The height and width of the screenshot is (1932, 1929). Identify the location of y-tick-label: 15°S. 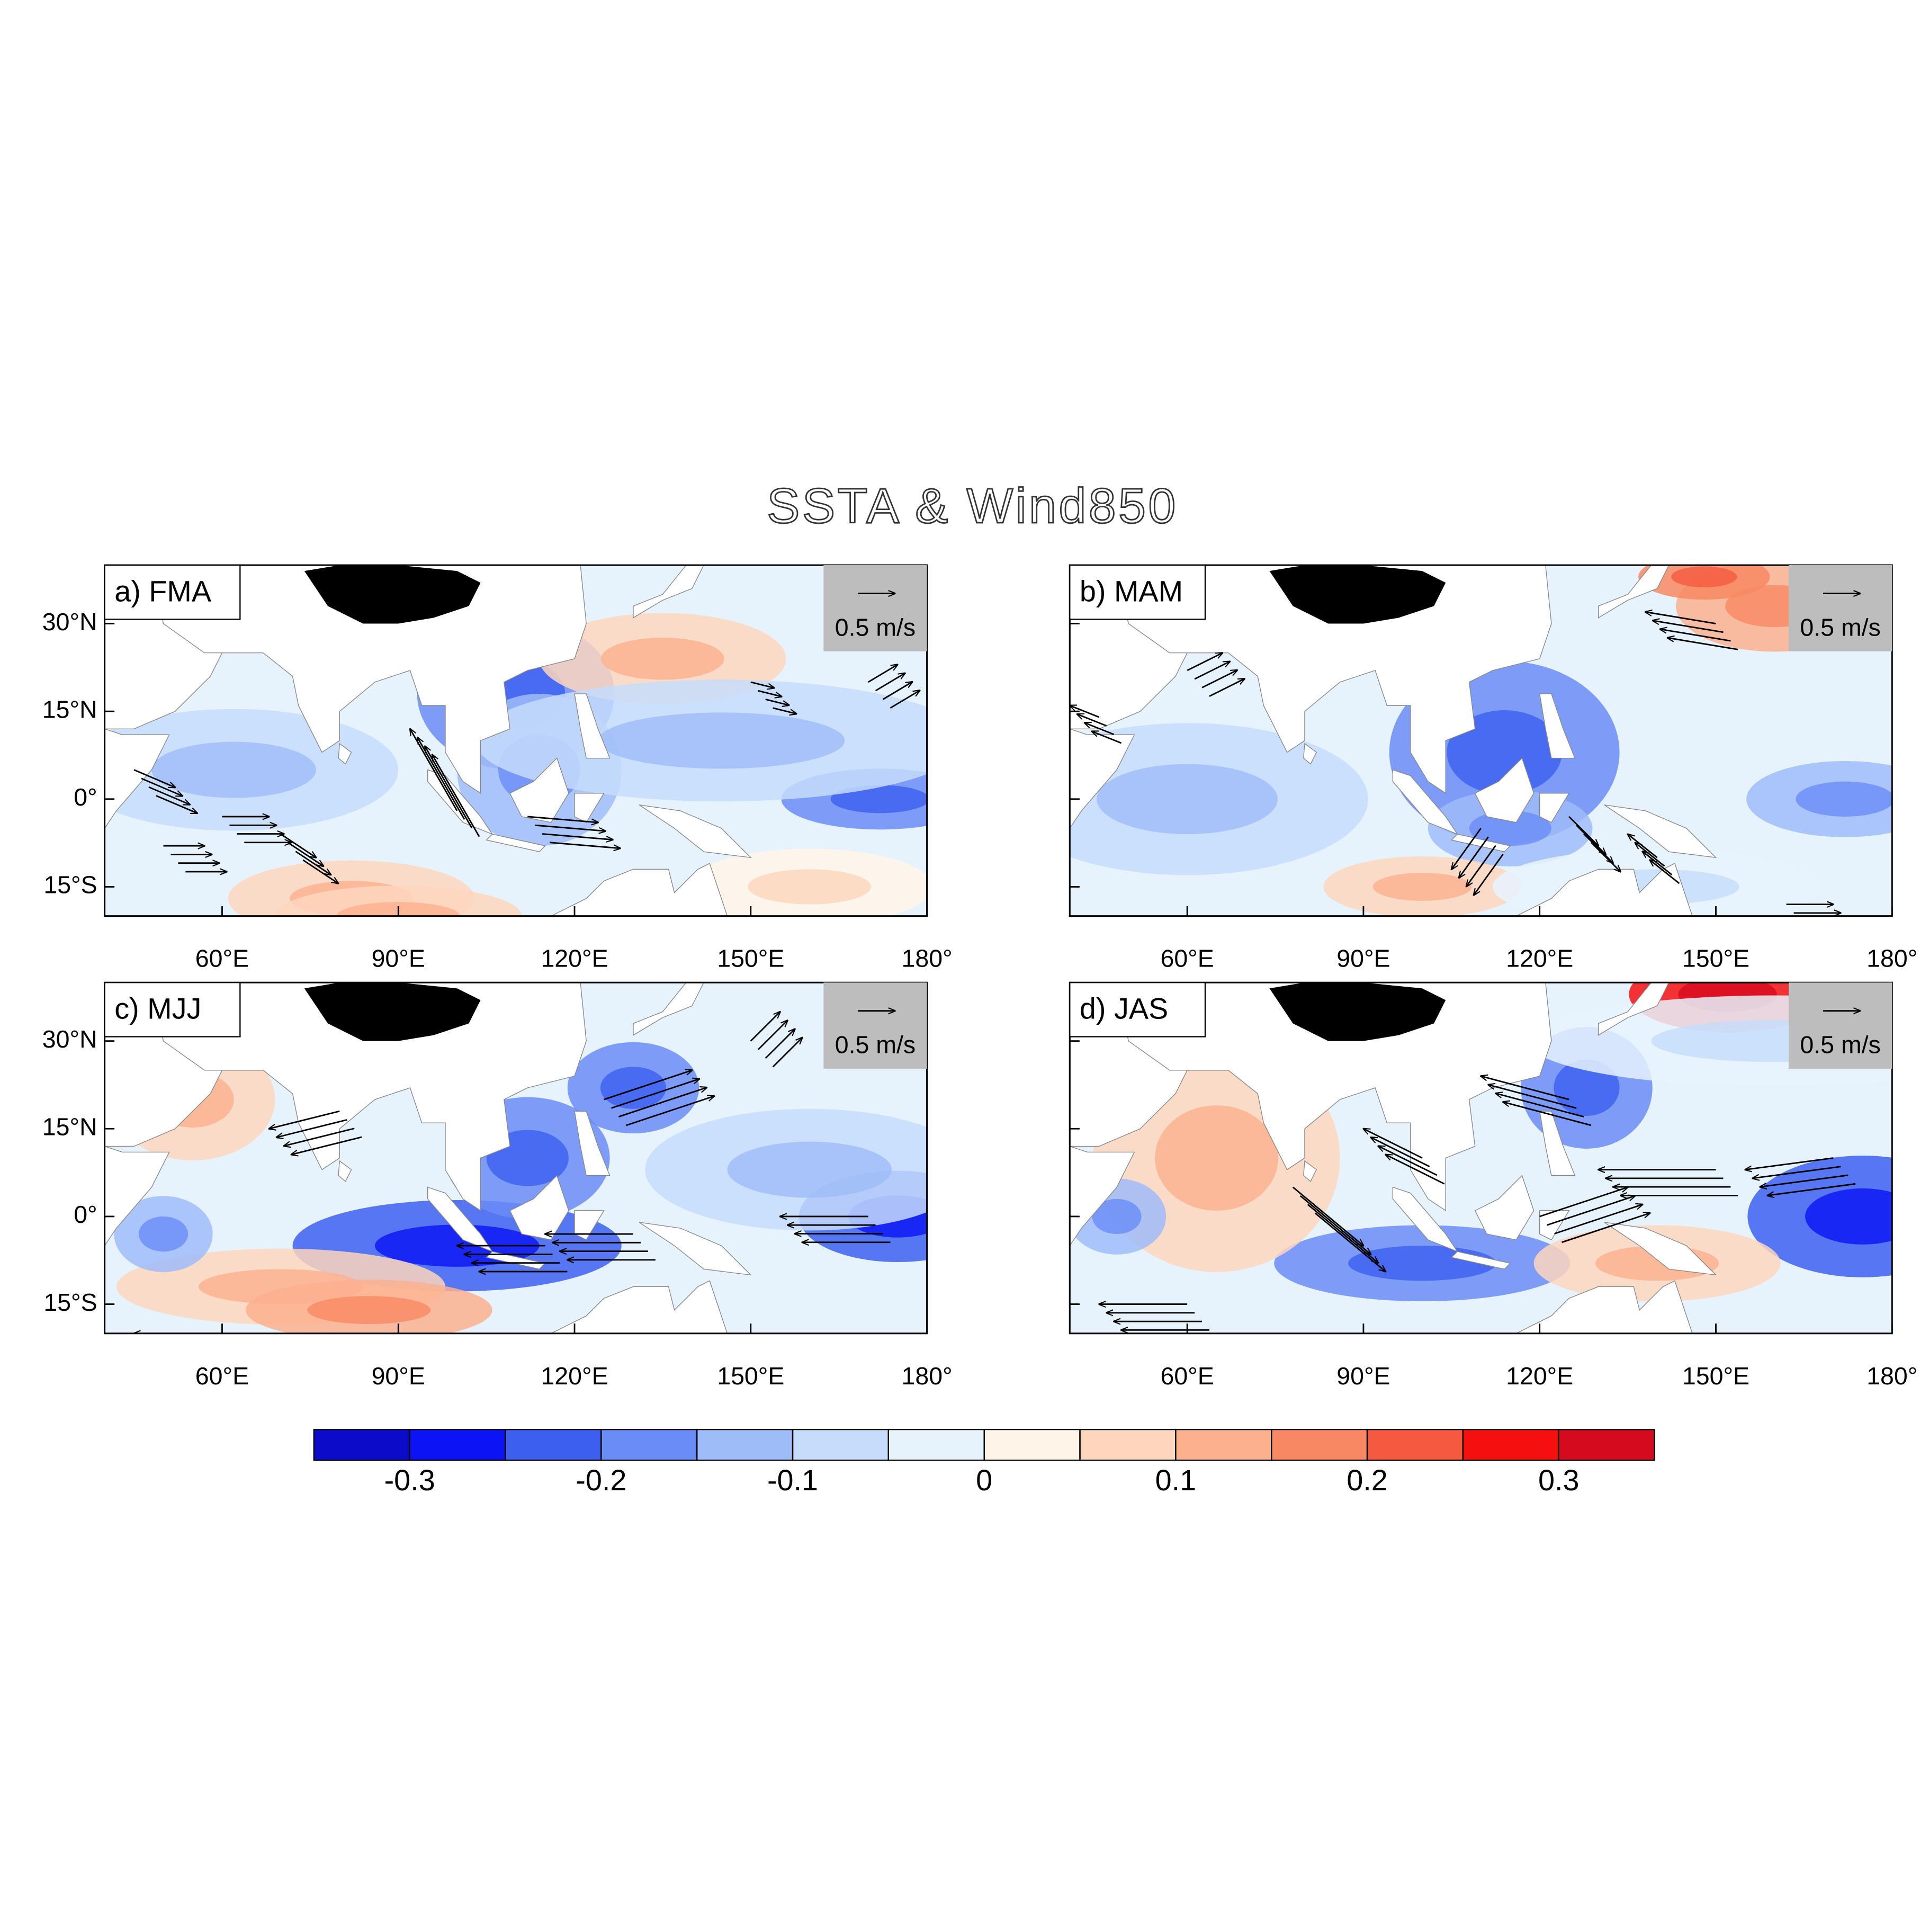
(70, 885).